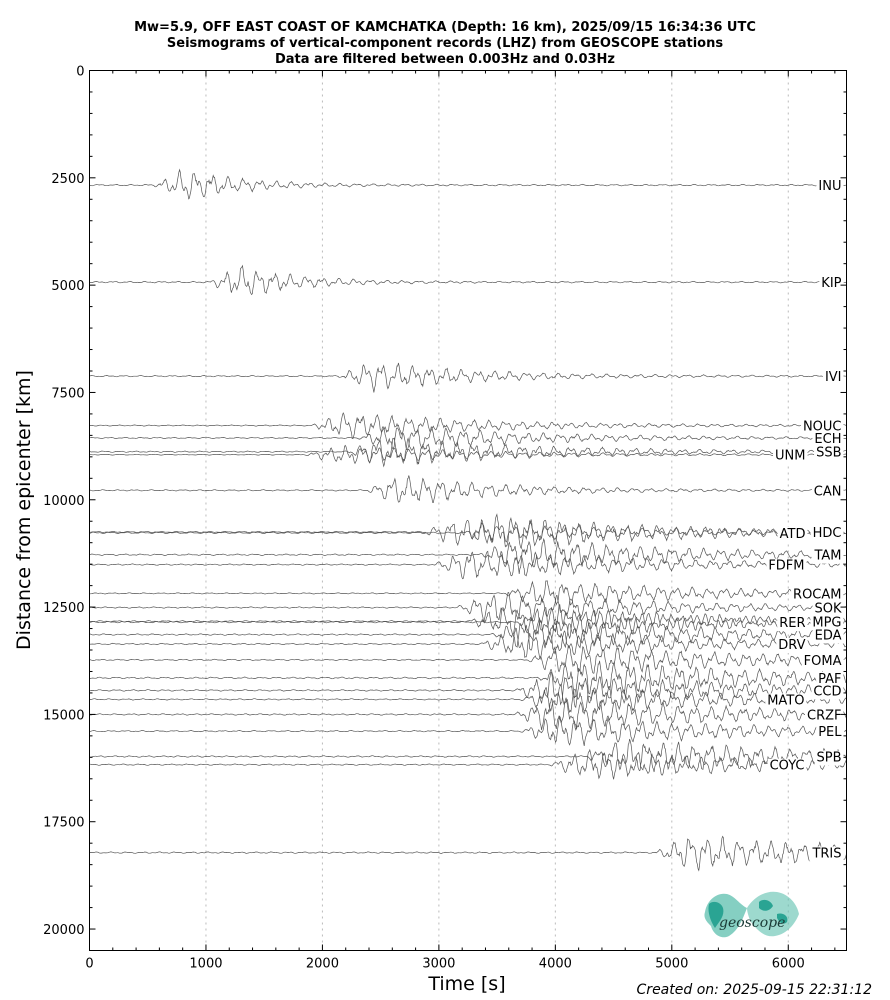 This screenshot has width=890, height=1000. Describe the element at coordinates (24, 510) in the screenshot. I see `y-axis-label: Distance from epicenter [km]` at that location.